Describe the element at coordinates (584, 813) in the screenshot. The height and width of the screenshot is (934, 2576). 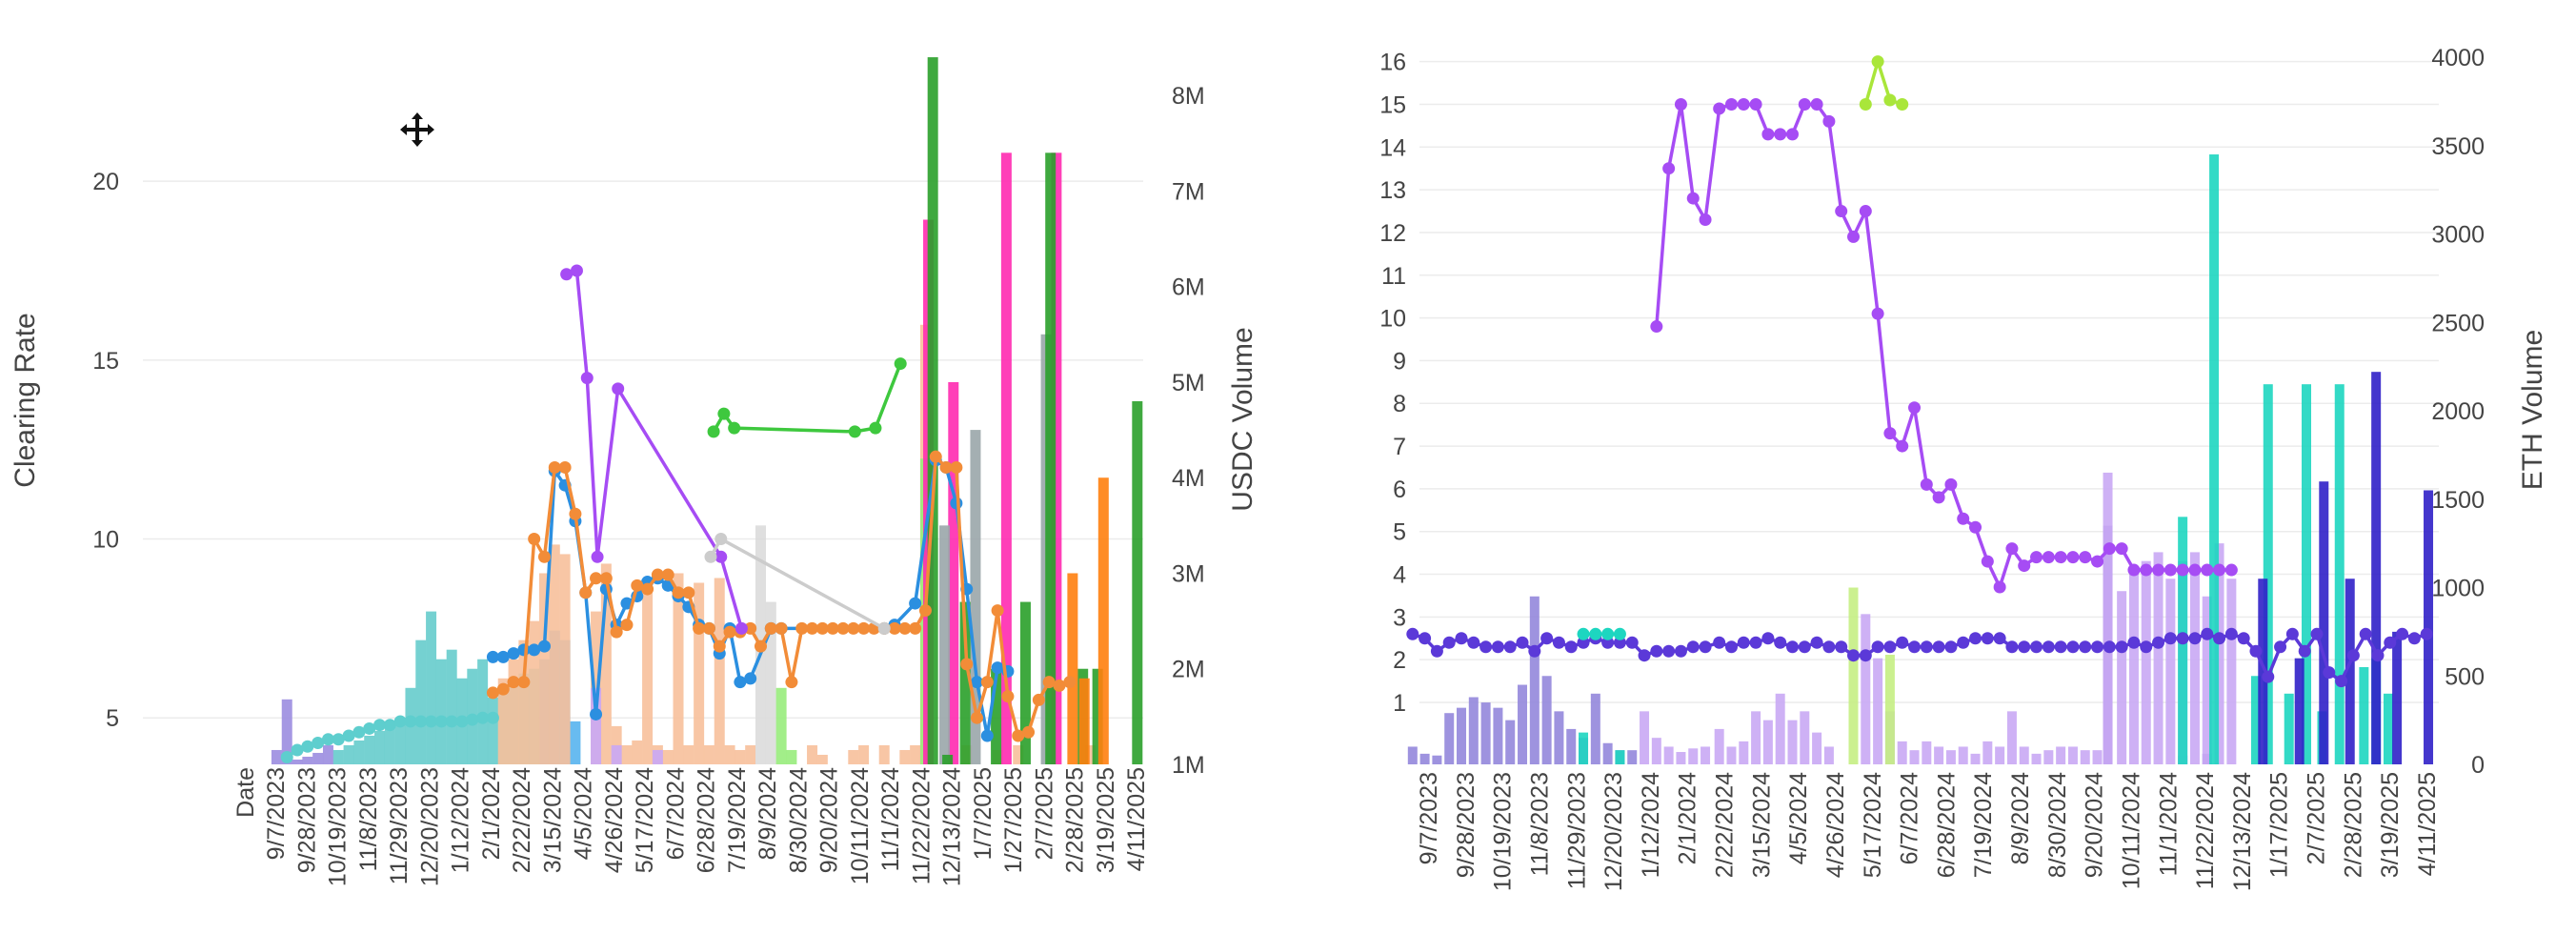
I see `x-tick-label: 4/5/2024` at that location.